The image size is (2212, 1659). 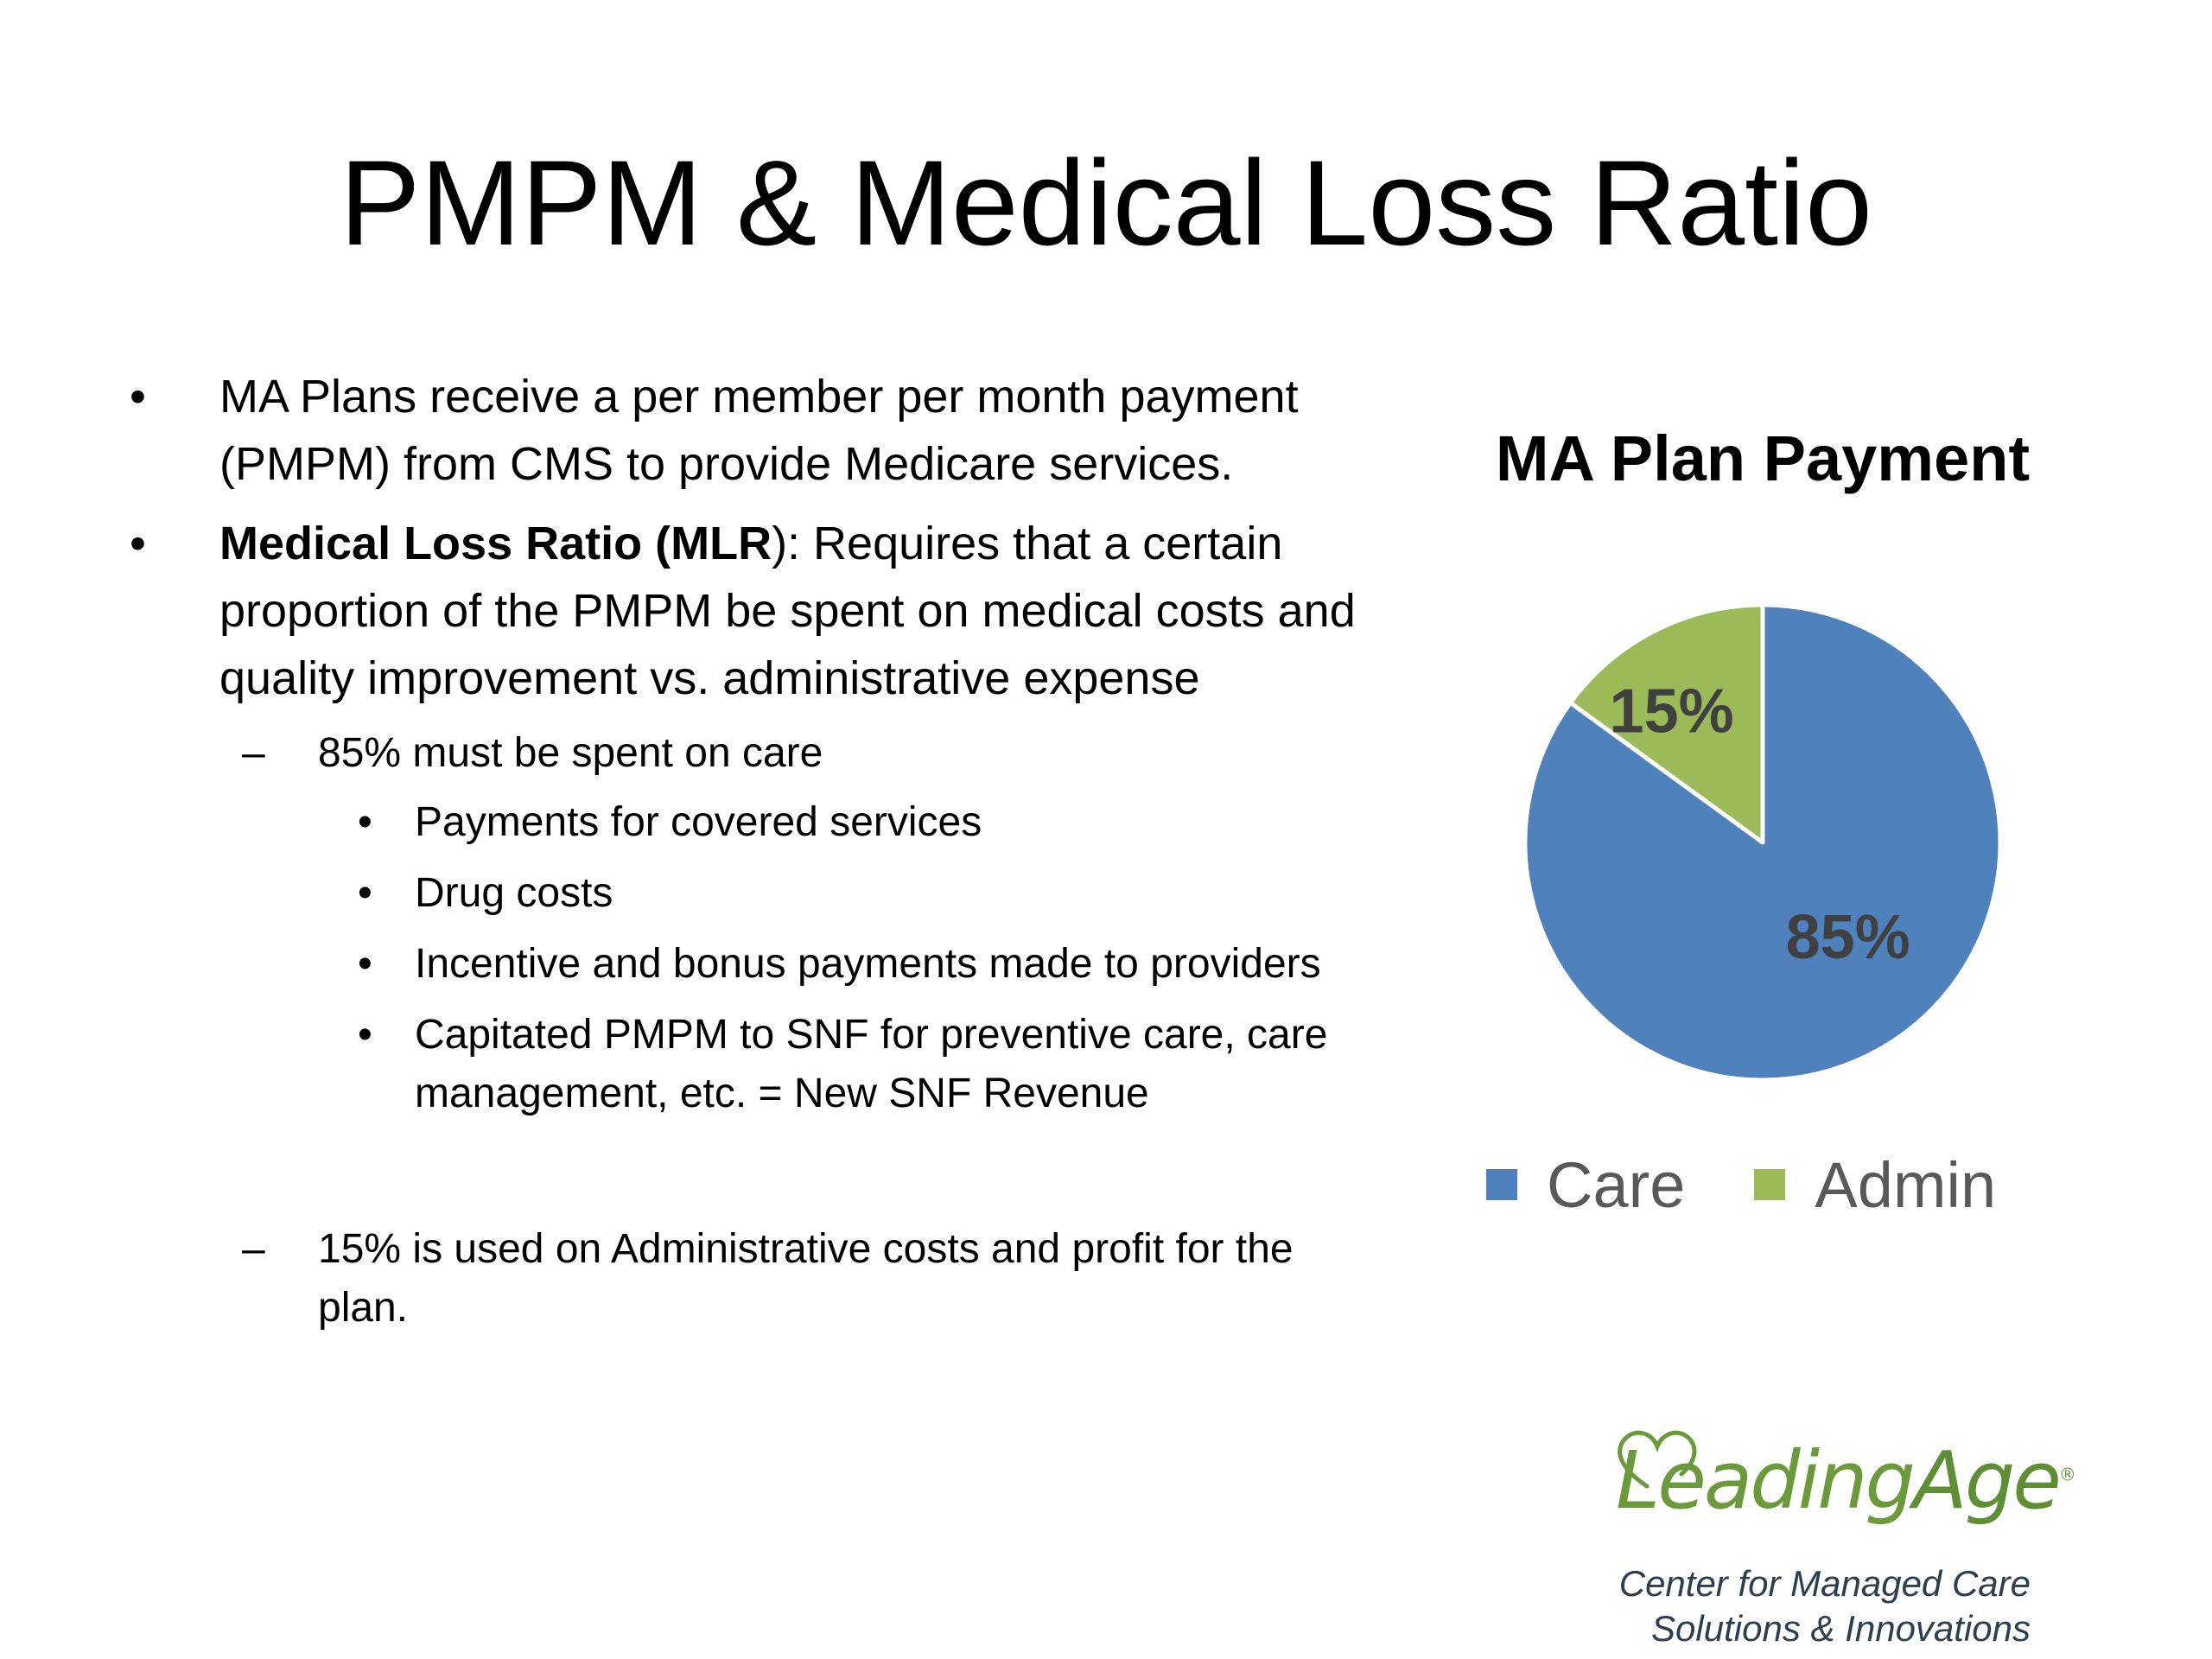 I want to click on spacer, so click(x=743, y=1176).